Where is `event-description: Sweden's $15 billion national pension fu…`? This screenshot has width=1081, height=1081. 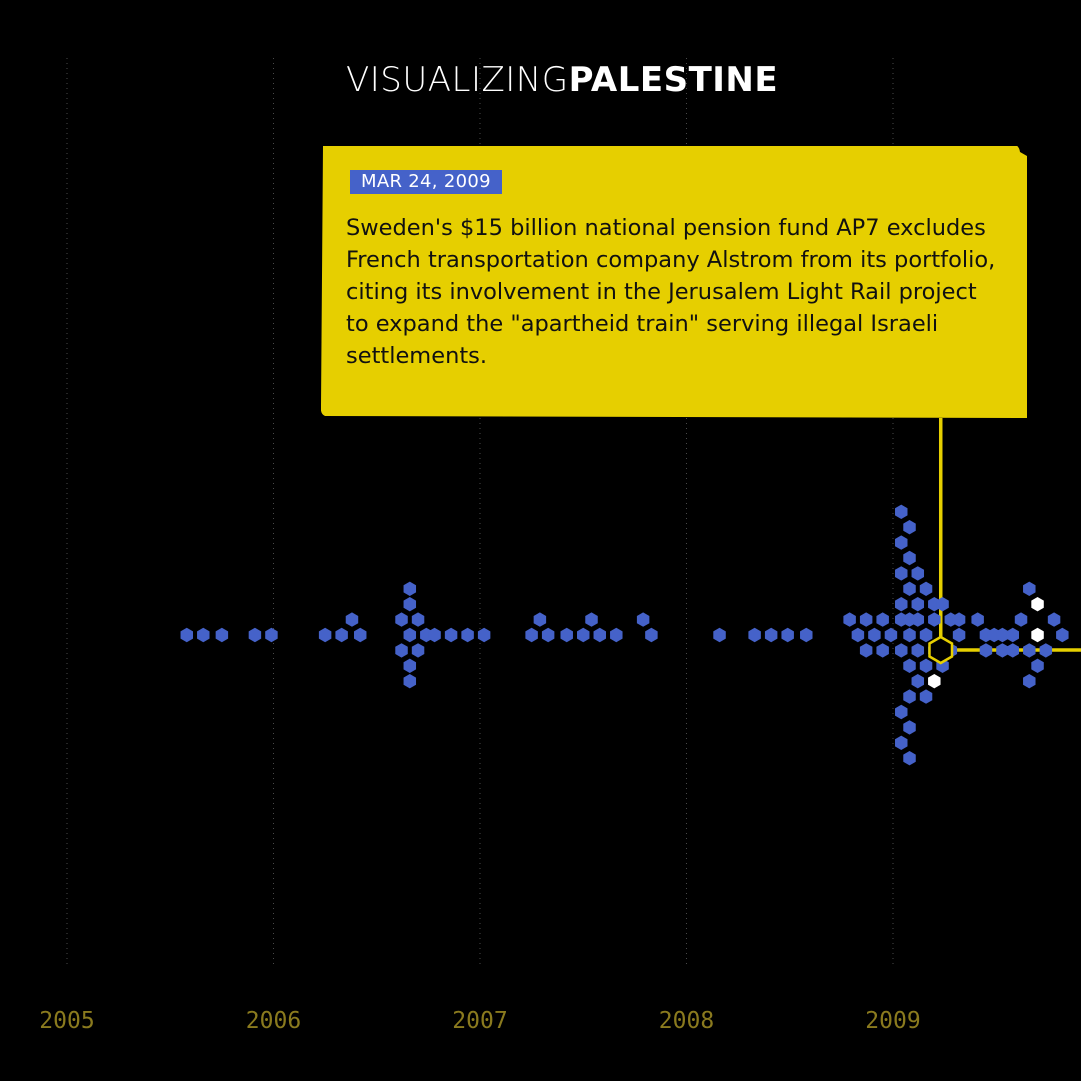
event-description: Sweden's $15 billion national pension fu… is located at coordinates (671, 292).